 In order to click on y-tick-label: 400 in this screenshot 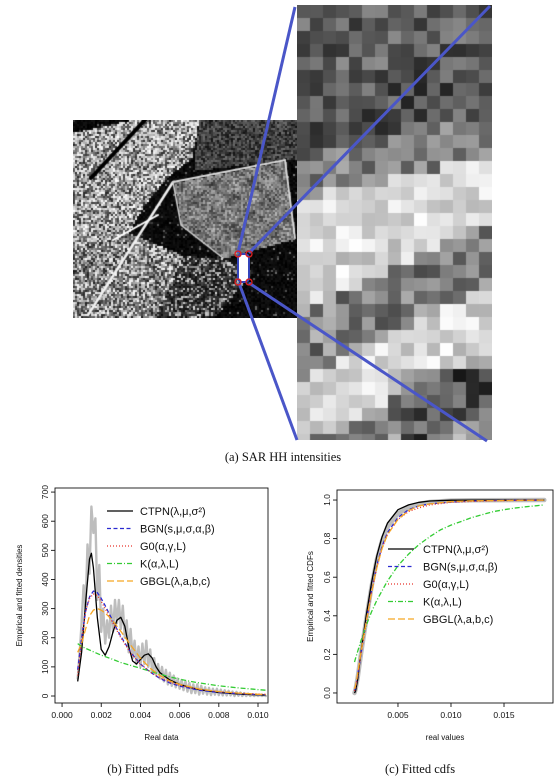, I will do `click(45, 579)`.